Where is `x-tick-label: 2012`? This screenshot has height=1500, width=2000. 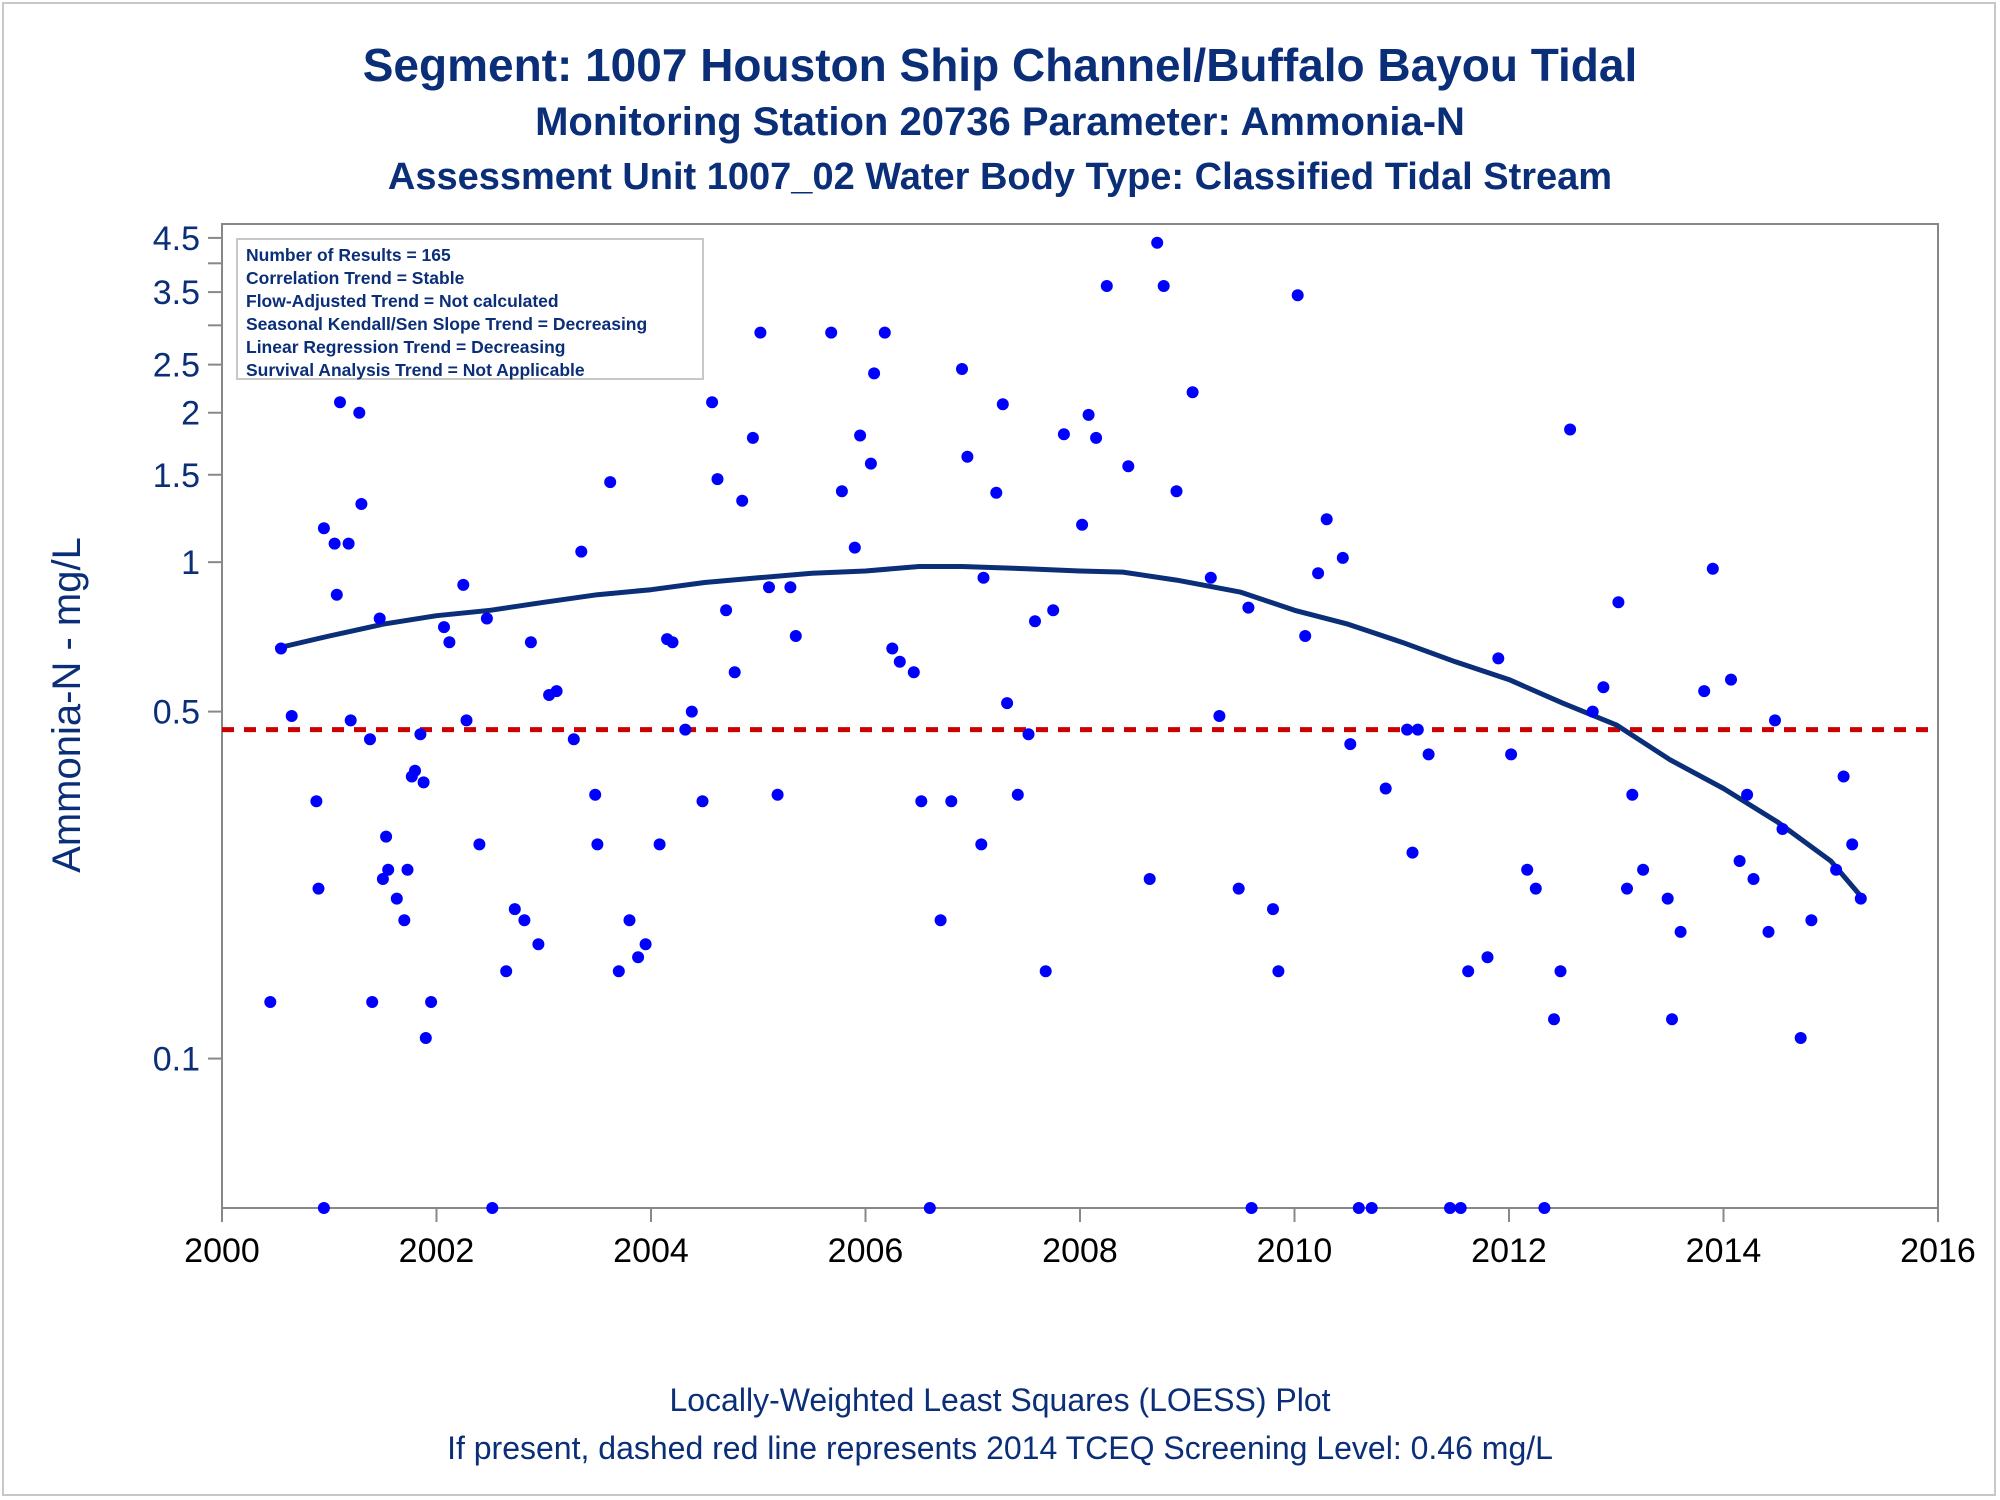 x-tick-label: 2012 is located at coordinates (1509, 1251).